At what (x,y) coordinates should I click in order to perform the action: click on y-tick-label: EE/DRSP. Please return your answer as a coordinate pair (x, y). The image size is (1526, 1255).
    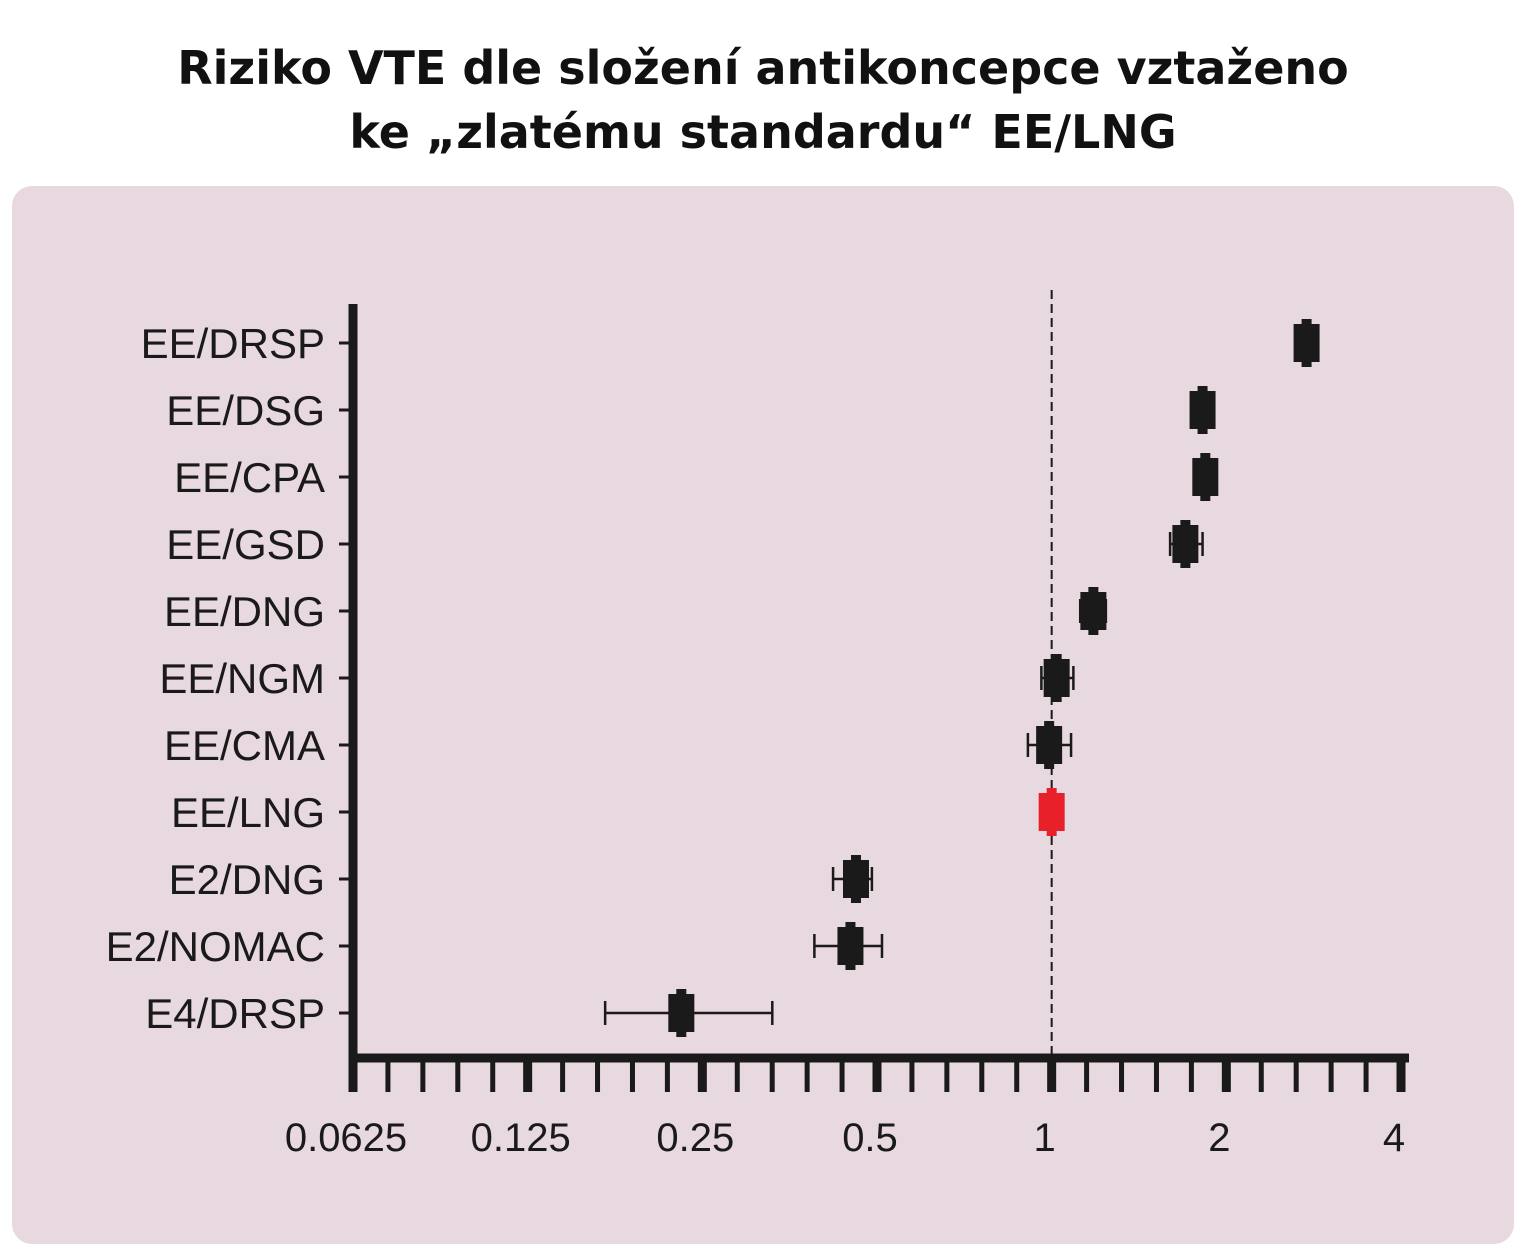
    Looking at the image, I should click on (233, 343).